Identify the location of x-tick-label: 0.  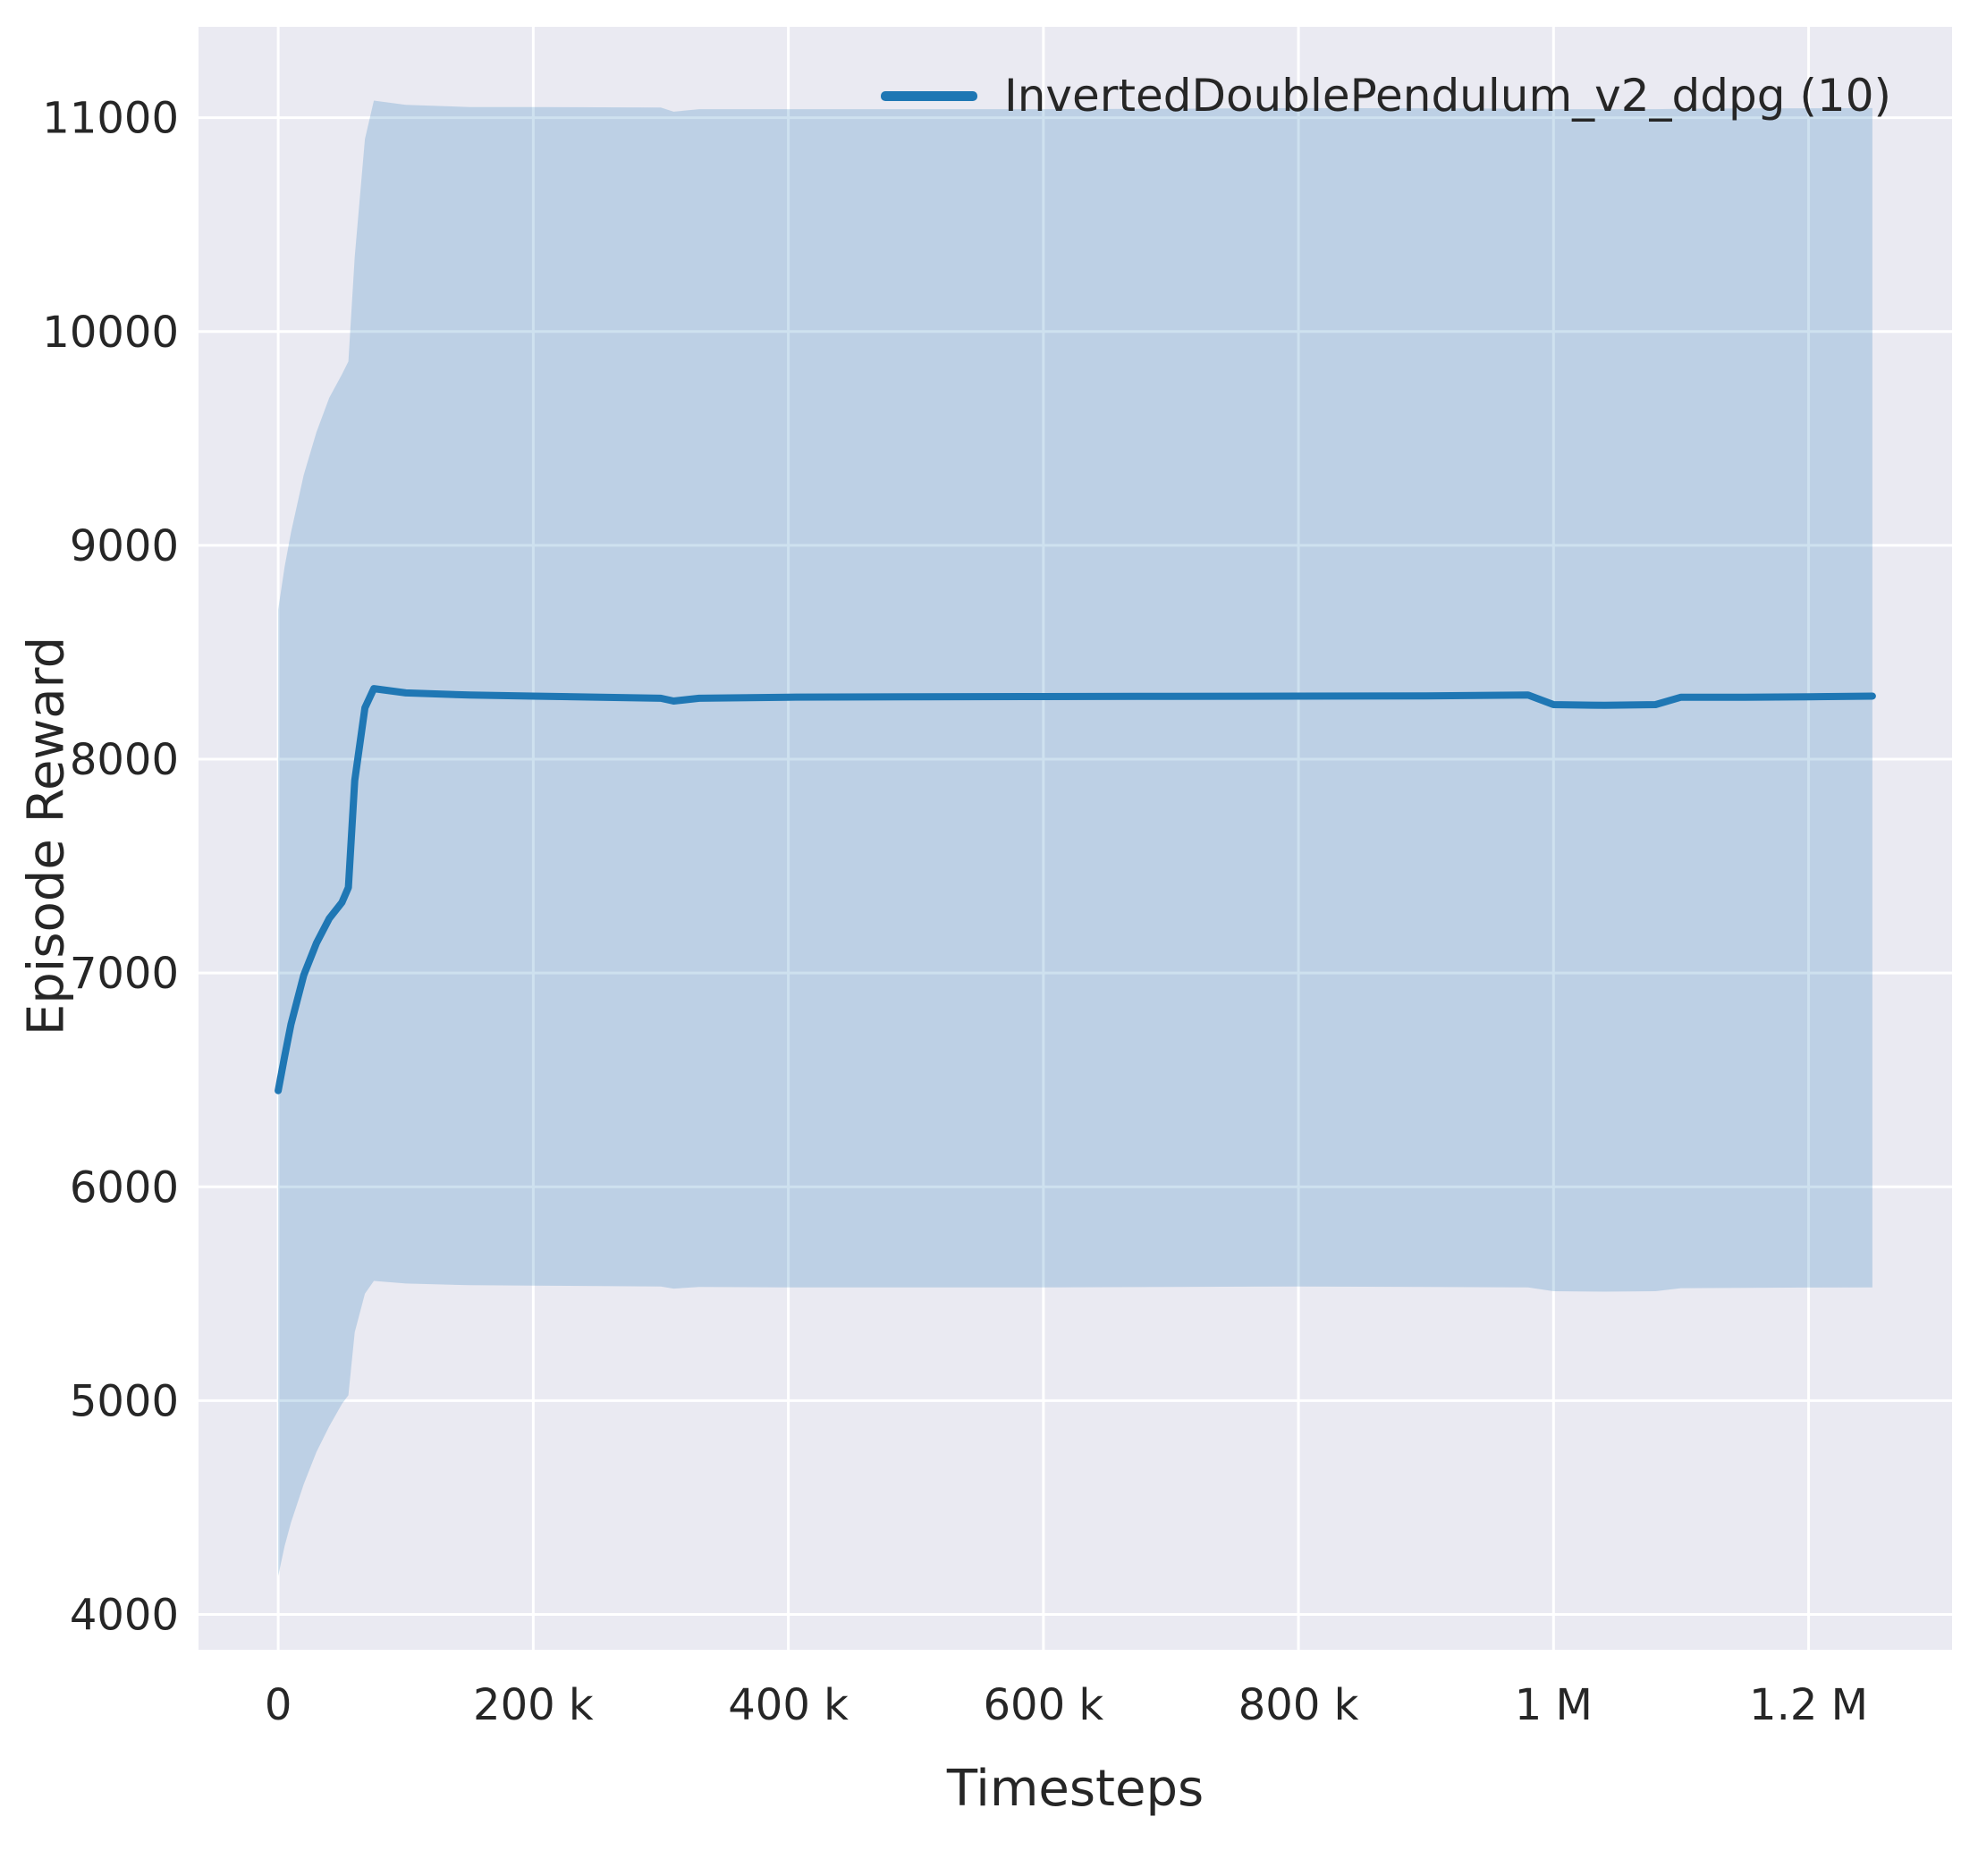
(278, 1705).